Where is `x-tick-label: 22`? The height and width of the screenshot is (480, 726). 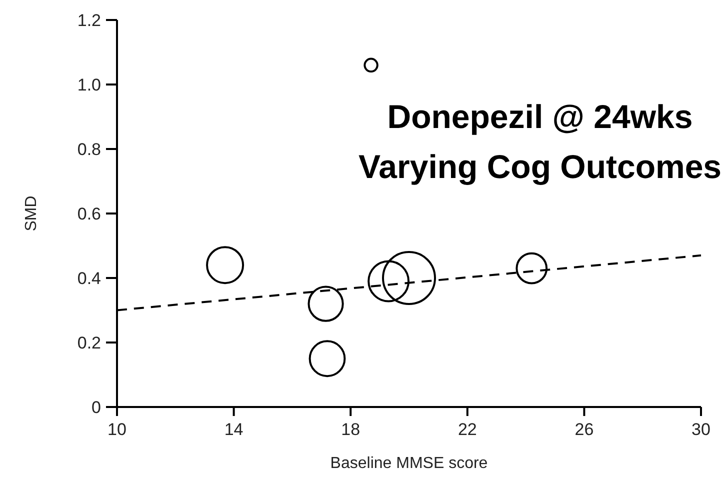
x-tick-label: 22 is located at coordinates (467, 429).